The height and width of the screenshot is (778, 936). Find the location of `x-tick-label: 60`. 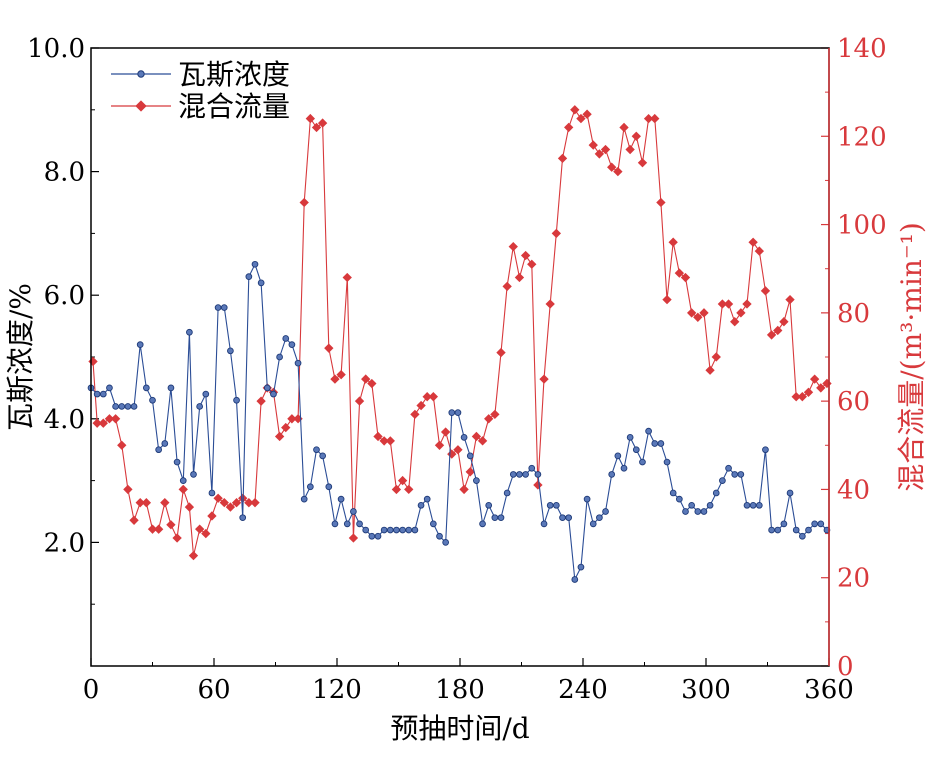

x-tick-label: 60 is located at coordinates (213, 690).